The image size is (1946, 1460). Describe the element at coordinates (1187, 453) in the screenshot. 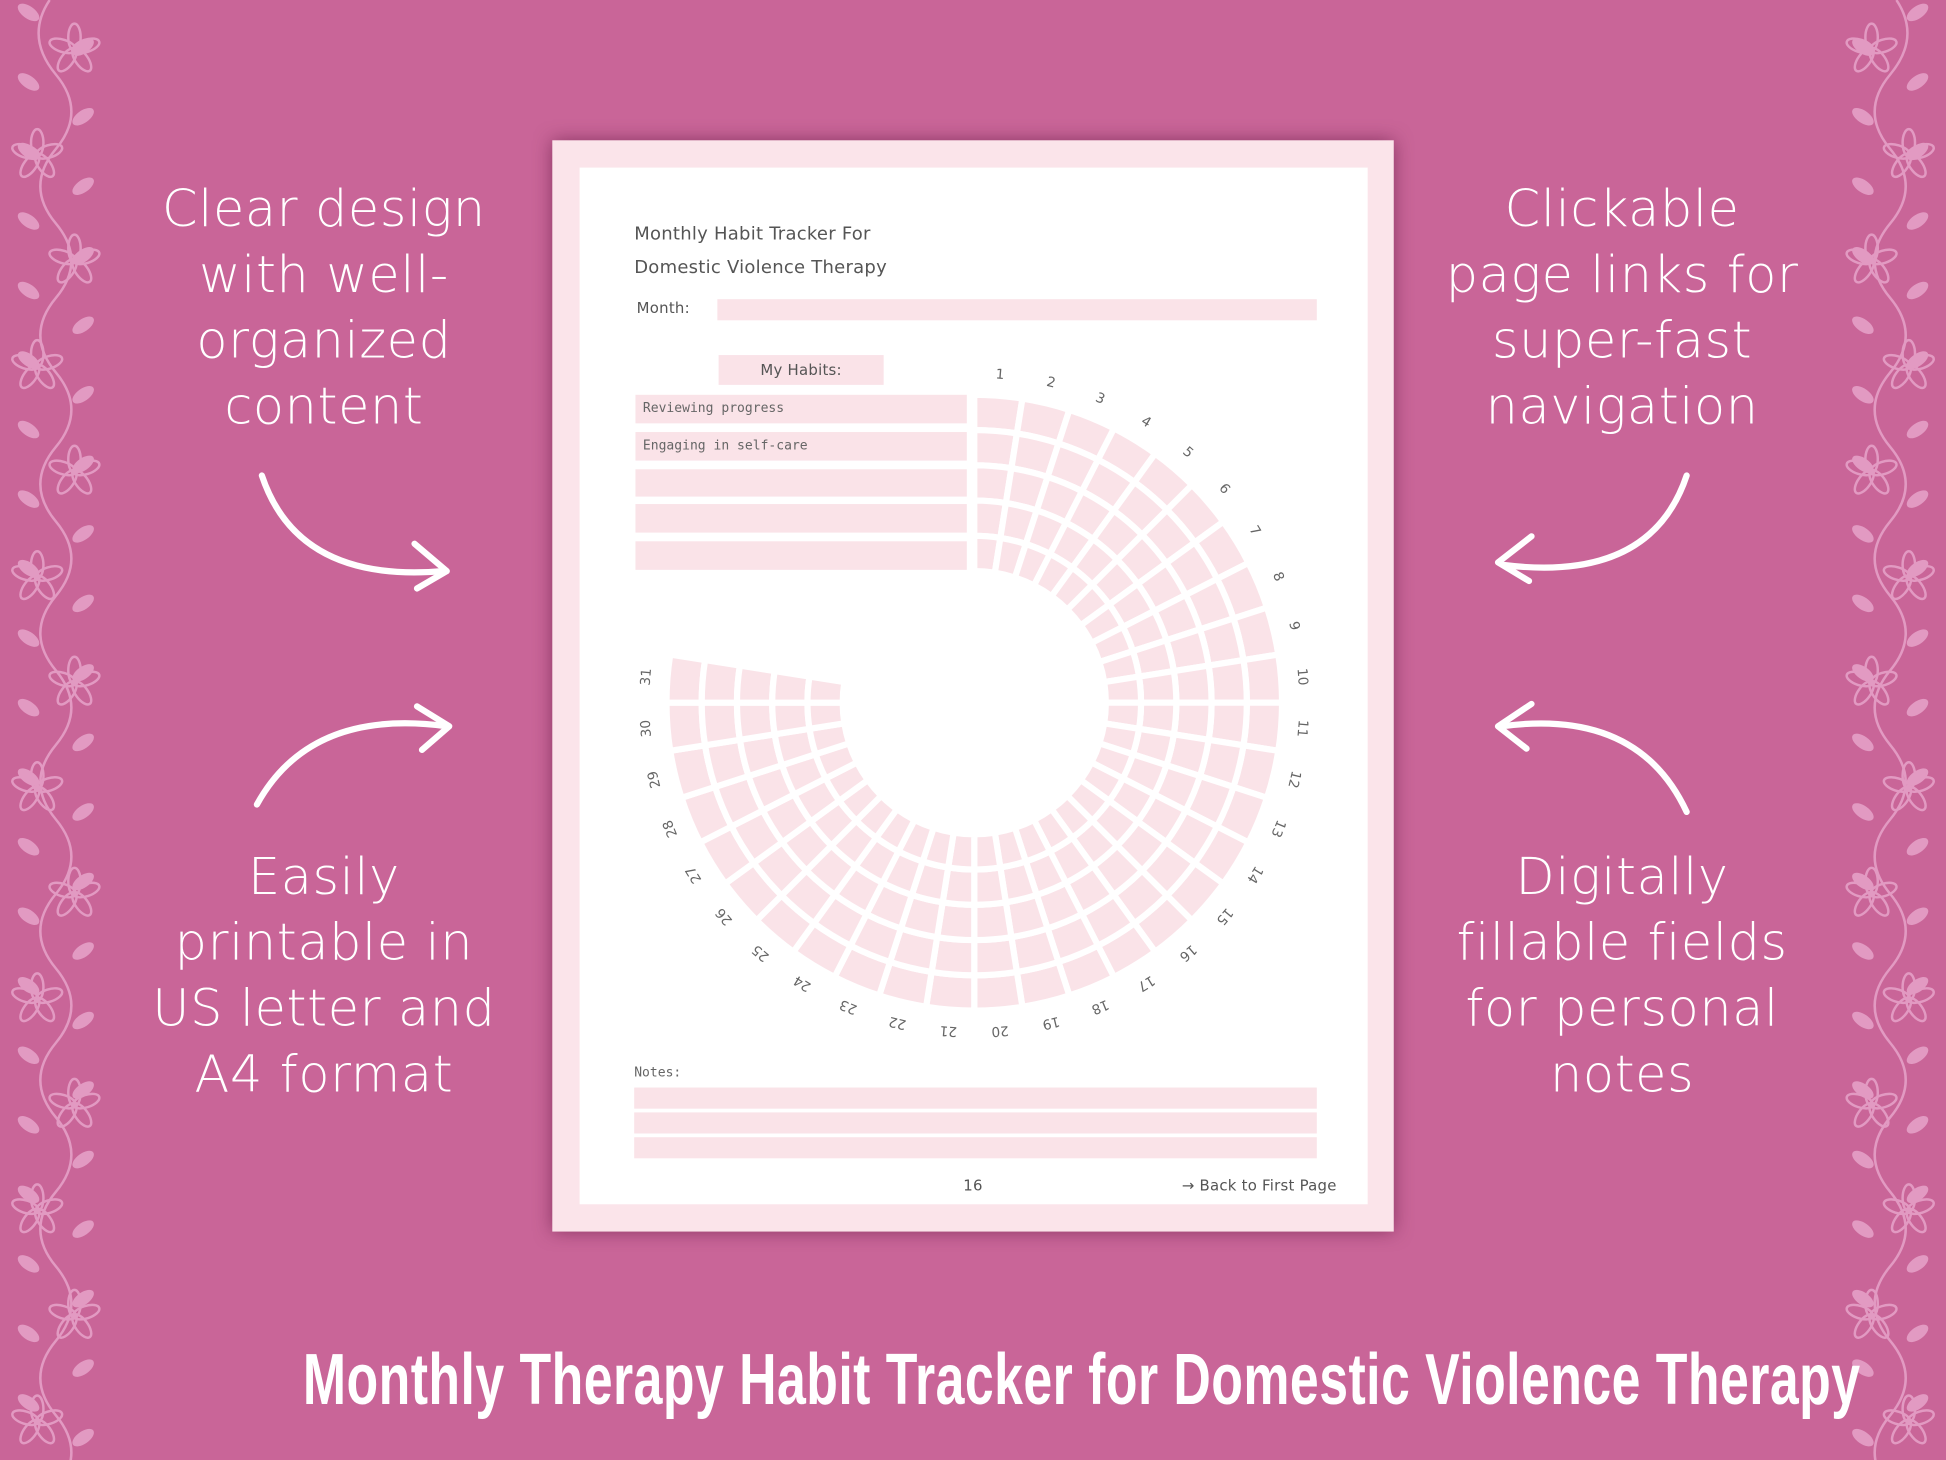

I see `day-label: 5` at that location.